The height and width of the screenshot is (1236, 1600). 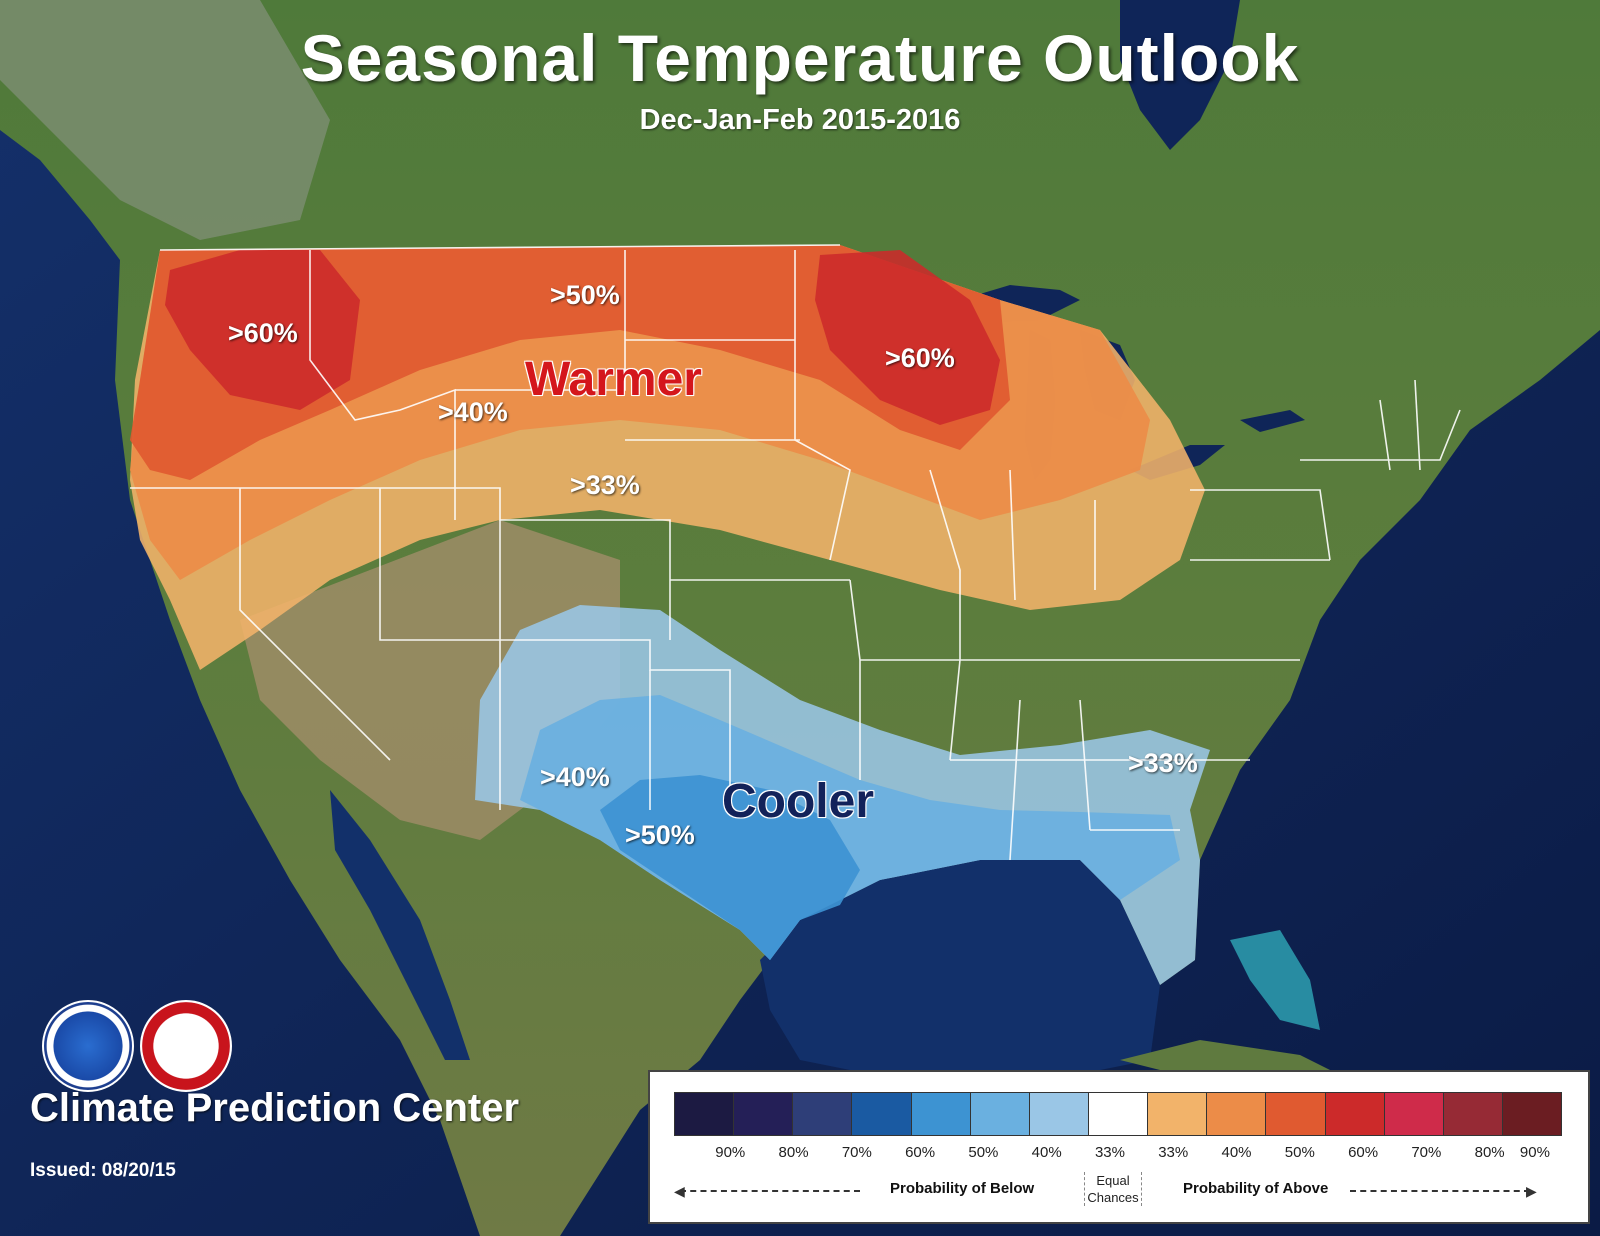 I want to click on arrow-right-line, so click(x=1440, y=1191).